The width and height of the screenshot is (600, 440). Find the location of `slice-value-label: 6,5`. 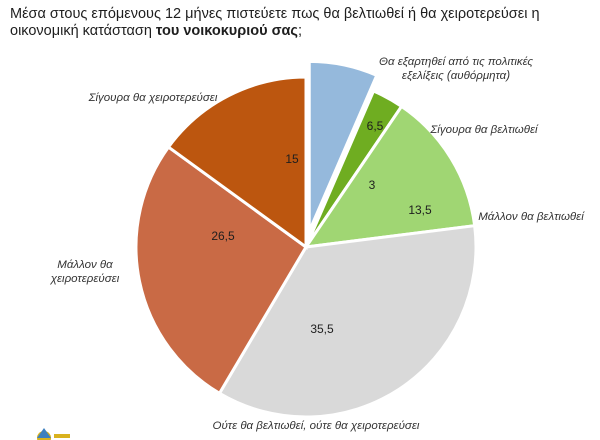

slice-value-label: 6,5 is located at coordinates (375, 126).